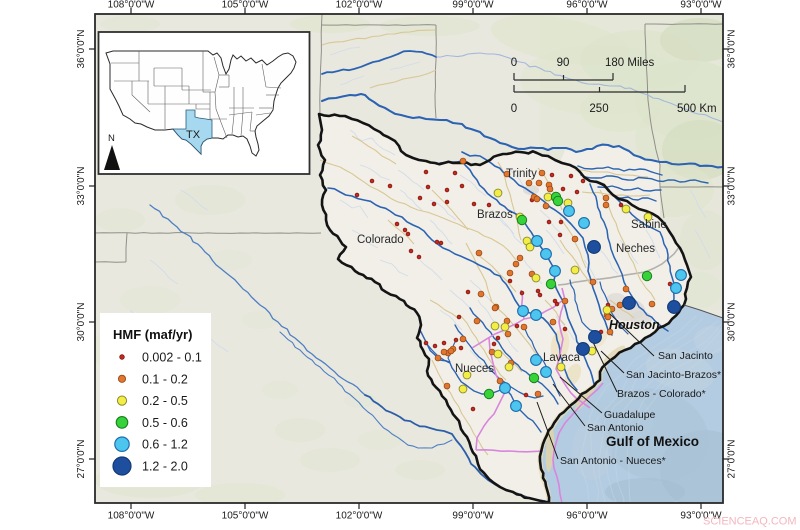 This screenshot has height=530, width=800. Describe the element at coordinates (697, 109) in the screenshot. I see `svg-text: 500 Km` at that location.